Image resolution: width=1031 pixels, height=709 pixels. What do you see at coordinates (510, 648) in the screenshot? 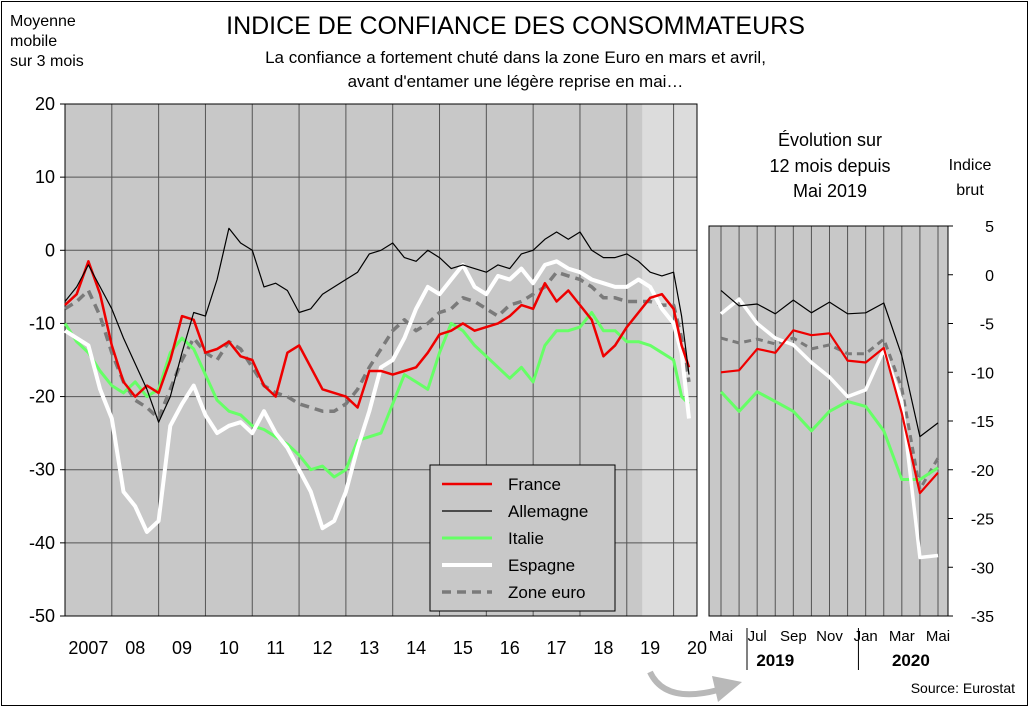
I see `main-xtick-label: 16` at bounding box center [510, 648].